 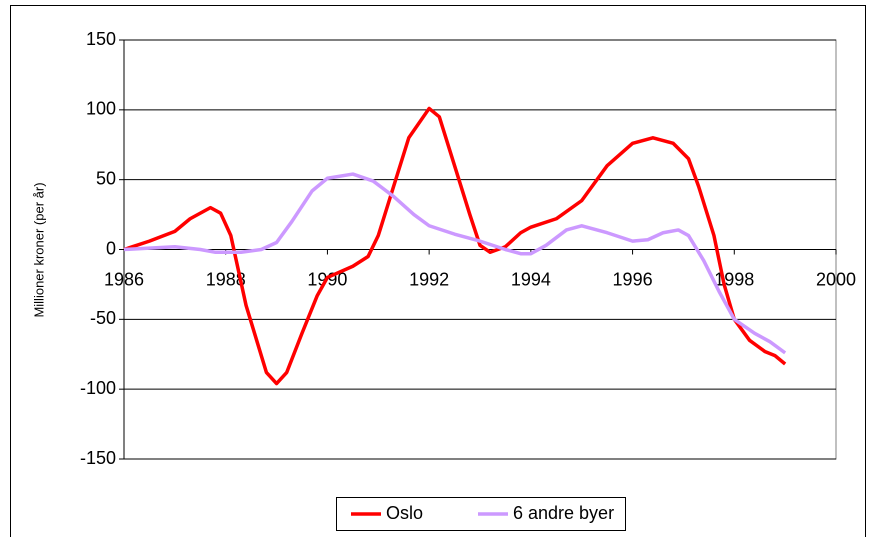 What do you see at coordinates (429, 279) in the screenshot?
I see `x-tick-label: 1992` at bounding box center [429, 279].